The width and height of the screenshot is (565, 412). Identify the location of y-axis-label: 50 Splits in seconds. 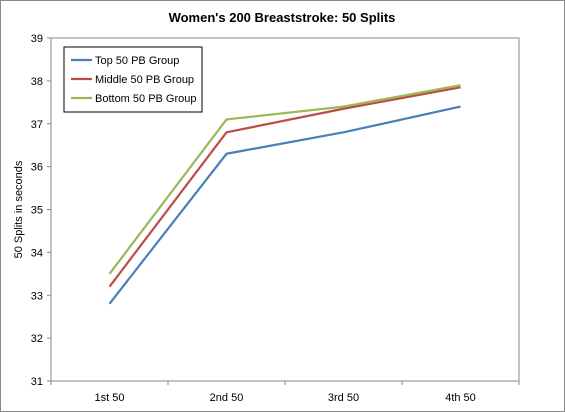
(19, 209).